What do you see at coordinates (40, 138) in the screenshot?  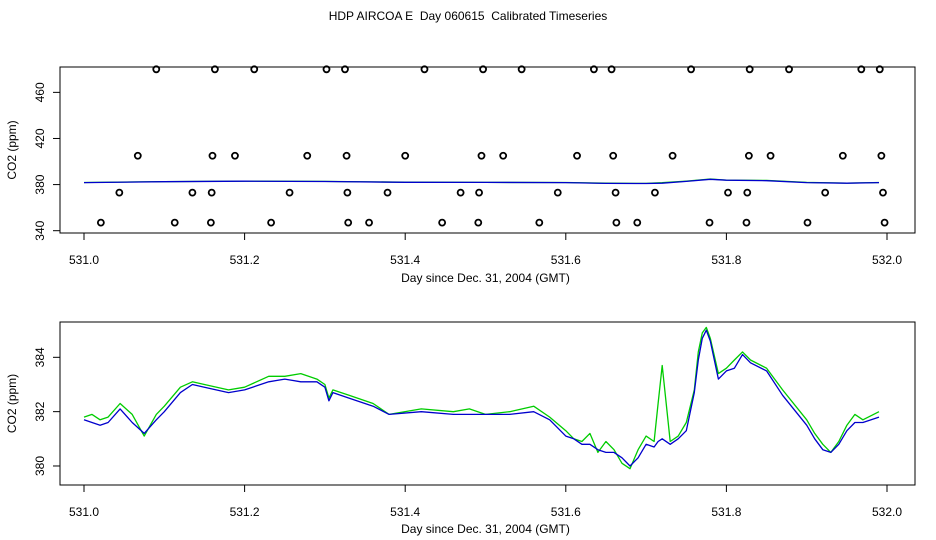 I see `y-tick-label: 420` at bounding box center [40, 138].